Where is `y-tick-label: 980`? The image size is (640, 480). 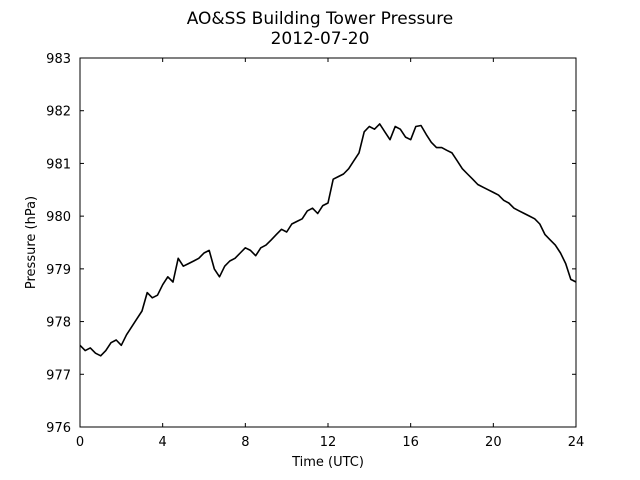
y-tick-label: 980 is located at coordinates (58, 217).